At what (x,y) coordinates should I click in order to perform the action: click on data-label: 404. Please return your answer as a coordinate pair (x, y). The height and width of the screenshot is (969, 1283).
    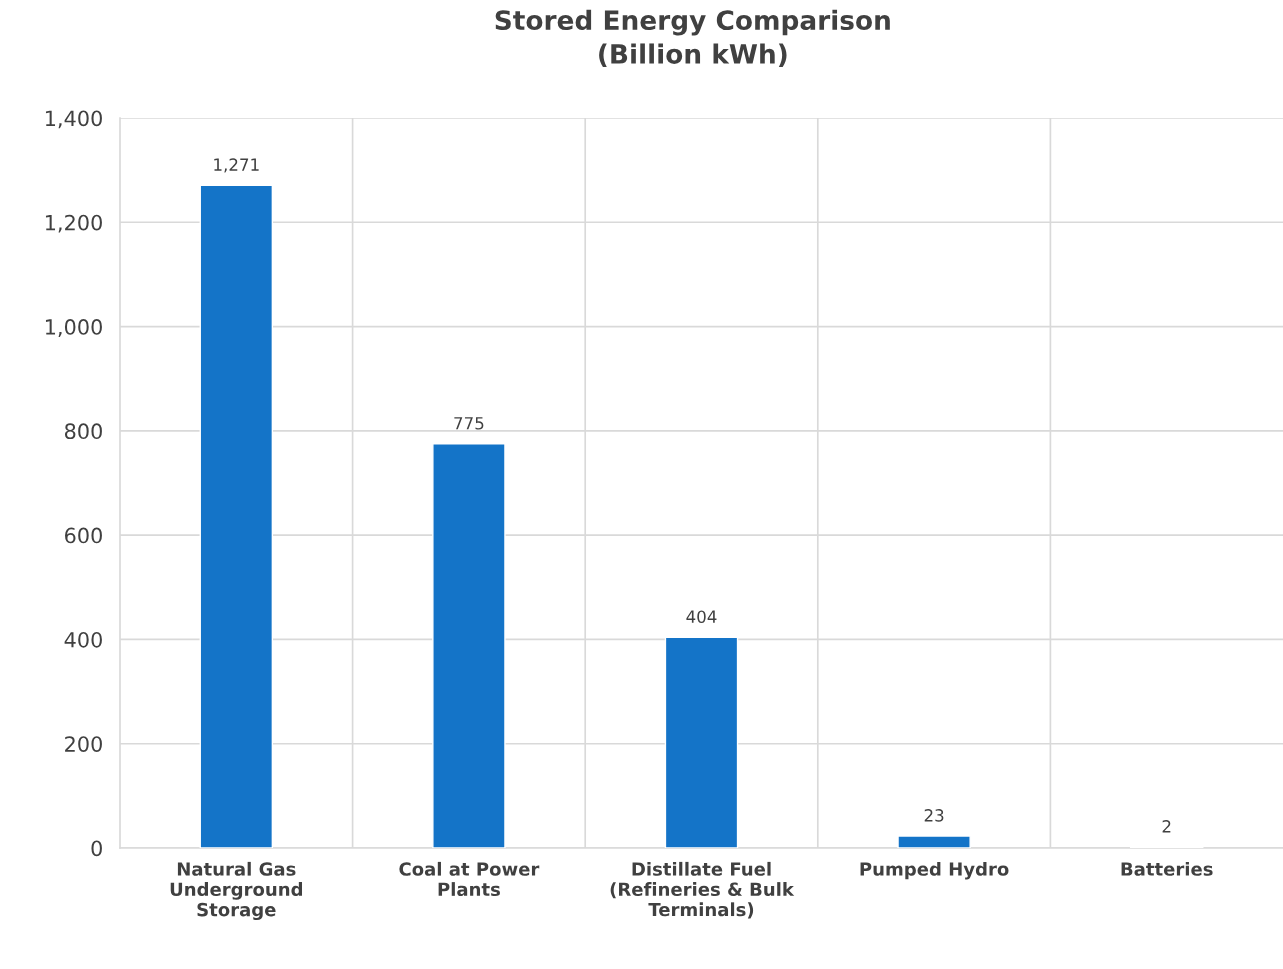
    Looking at the image, I should click on (701, 616).